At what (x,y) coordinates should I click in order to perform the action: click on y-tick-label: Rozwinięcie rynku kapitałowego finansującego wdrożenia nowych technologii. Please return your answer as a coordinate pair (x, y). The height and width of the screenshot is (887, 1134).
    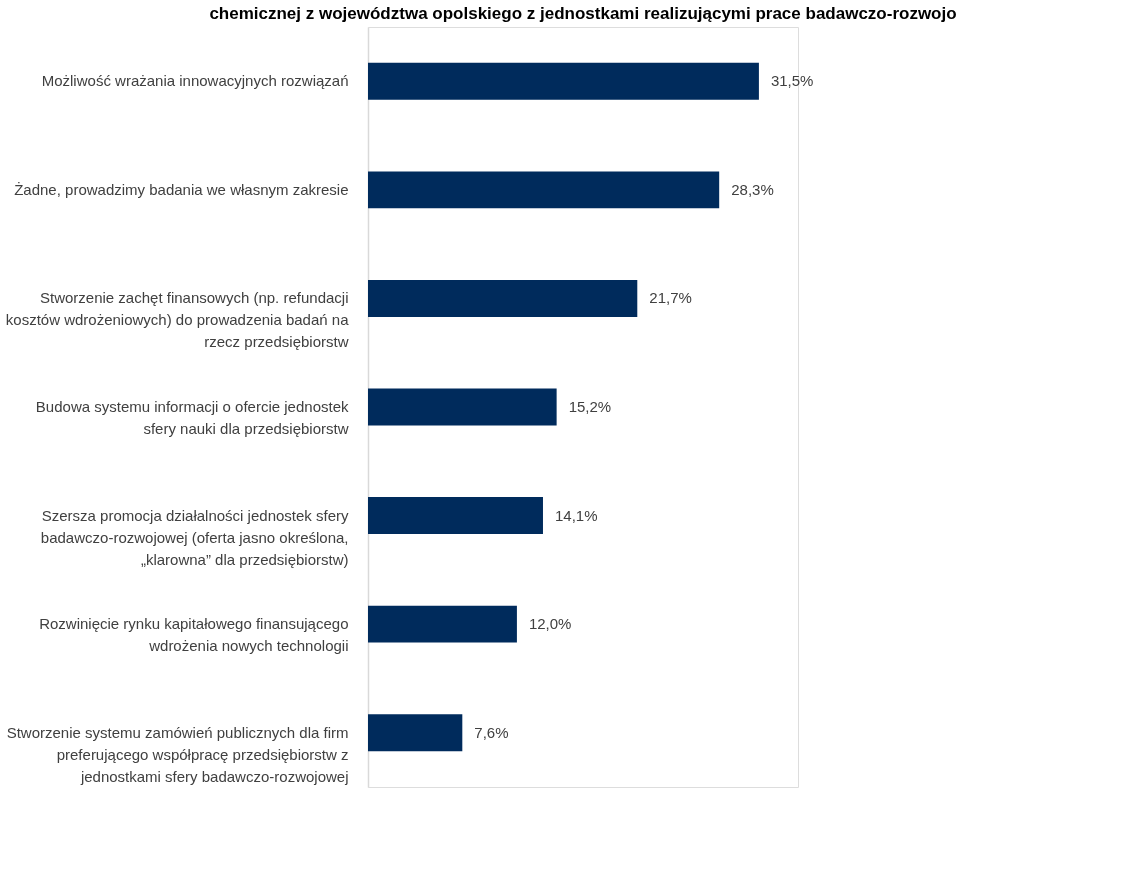
    Looking at the image, I should click on (194, 635).